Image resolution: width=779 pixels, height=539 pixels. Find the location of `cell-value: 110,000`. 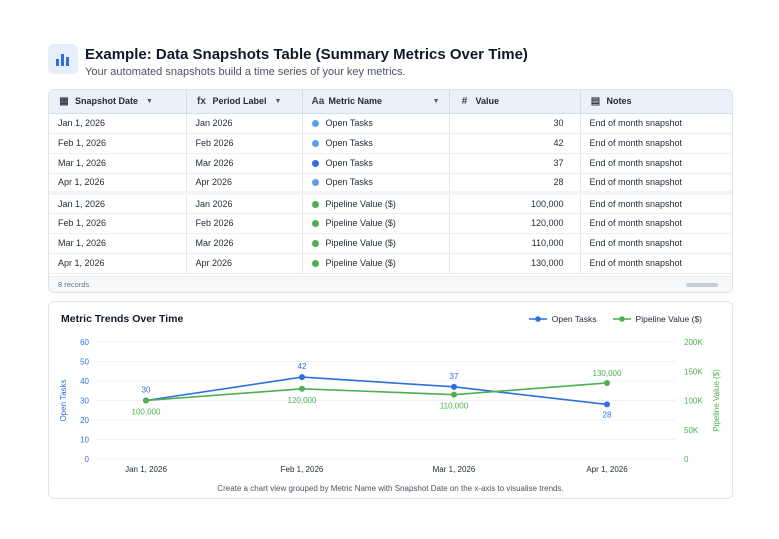

cell-value: 110,000 is located at coordinates (515, 243).